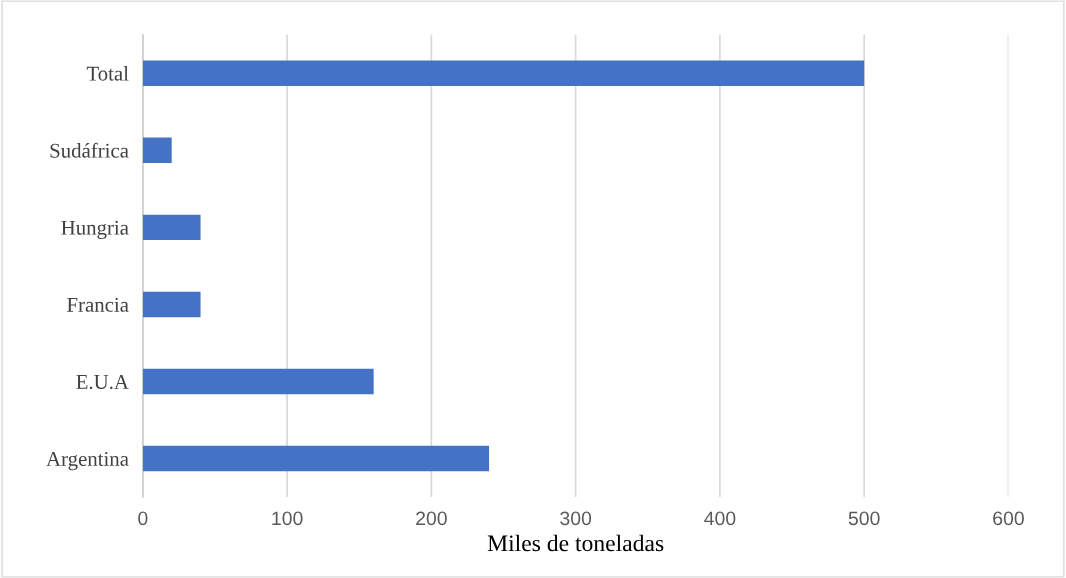  What do you see at coordinates (576, 518) in the screenshot?
I see `x-tick-label: 300` at bounding box center [576, 518].